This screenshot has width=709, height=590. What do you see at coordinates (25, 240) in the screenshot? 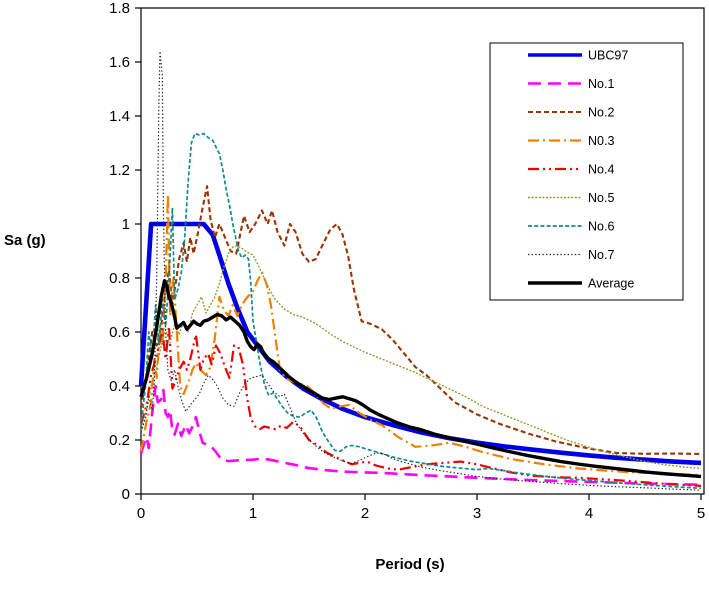
I see `y-axis-title: Sa (g)` at bounding box center [25, 240].